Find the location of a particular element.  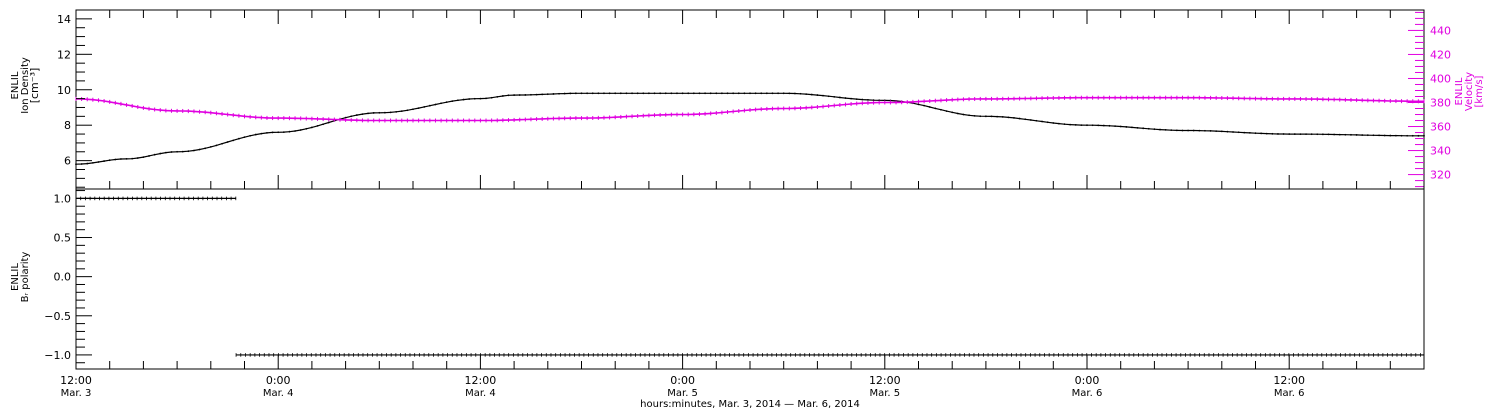

velocity-tick-label: 400 is located at coordinates (1440, 78).